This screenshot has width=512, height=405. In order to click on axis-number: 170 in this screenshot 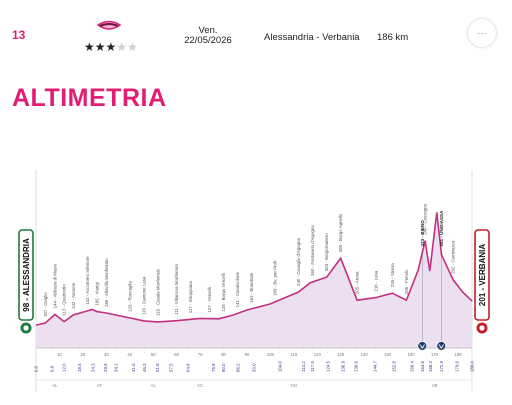, I will do `click(435, 354)`.